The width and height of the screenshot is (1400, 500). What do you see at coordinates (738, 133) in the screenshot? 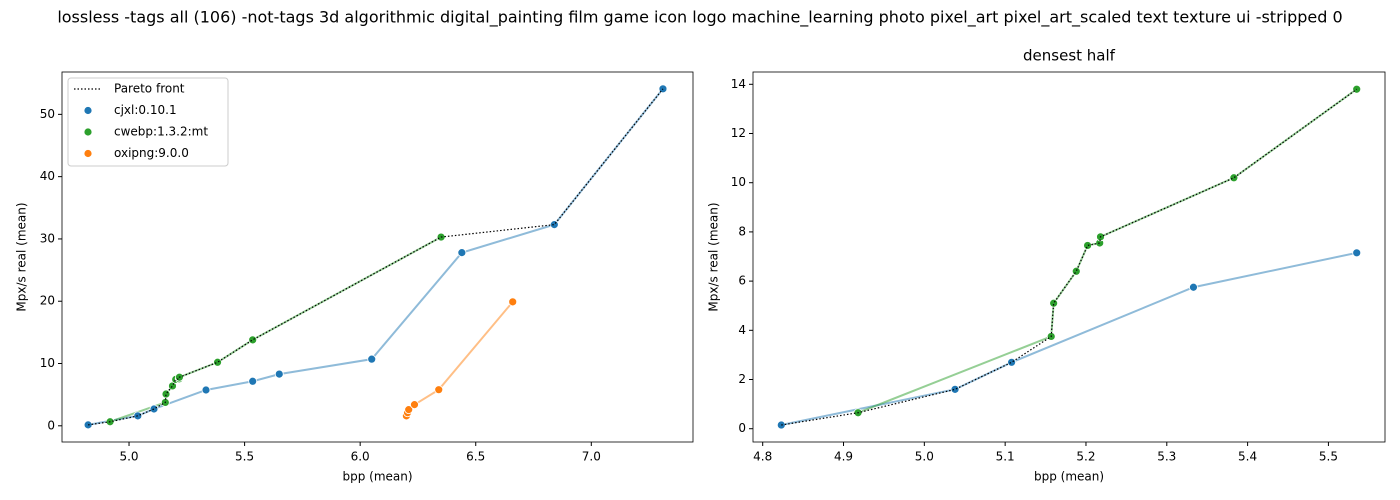
I see `y-tick-label: 12` at bounding box center [738, 133].